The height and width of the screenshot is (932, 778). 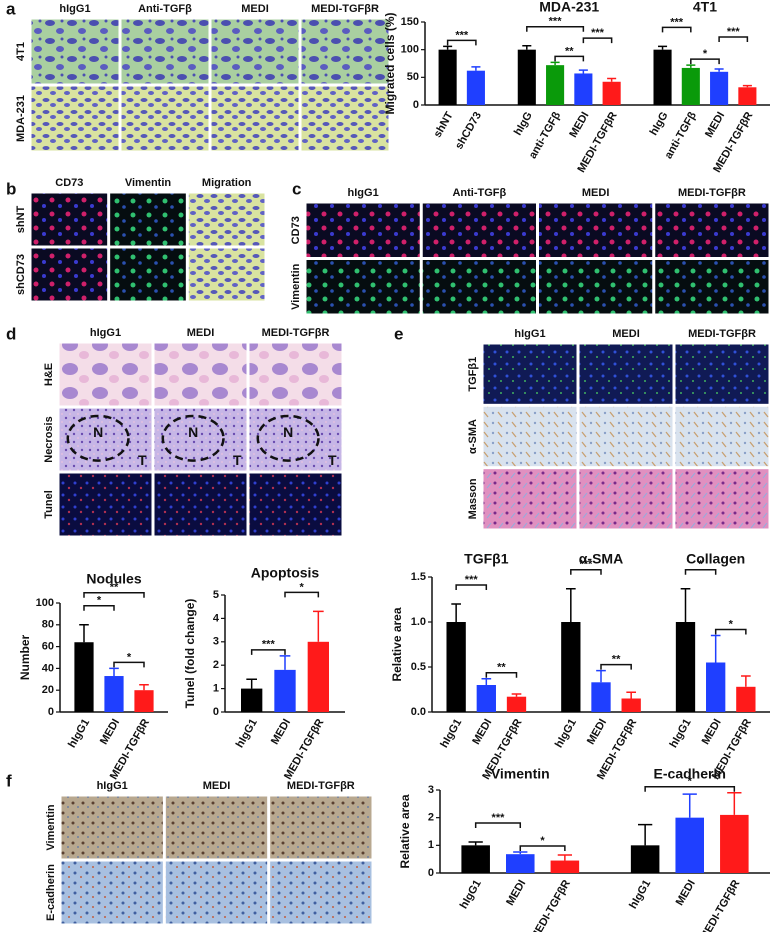 I want to click on group-title: MDA-231, so click(x=569, y=7).